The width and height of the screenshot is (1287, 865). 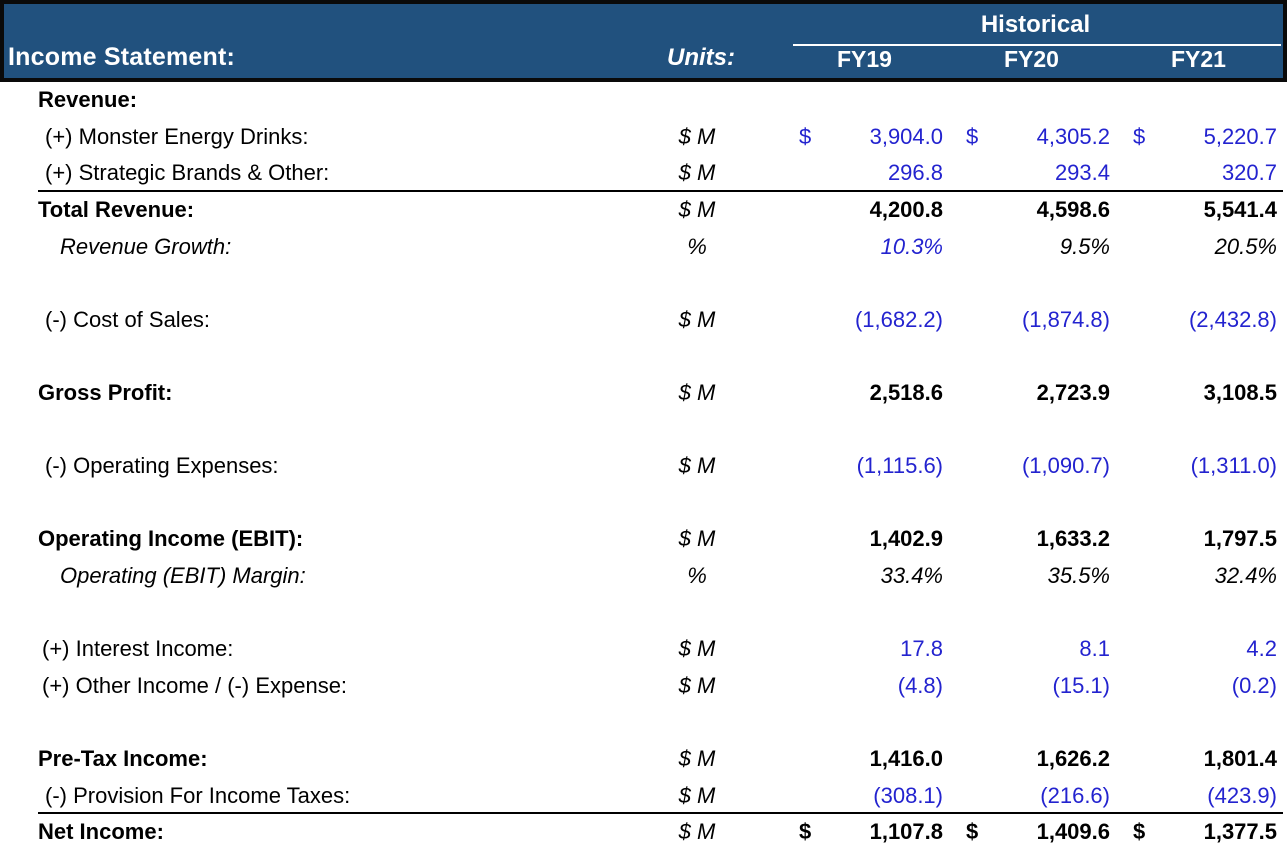 I want to click on value-text: 20.5%, so click(x=1245, y=246).